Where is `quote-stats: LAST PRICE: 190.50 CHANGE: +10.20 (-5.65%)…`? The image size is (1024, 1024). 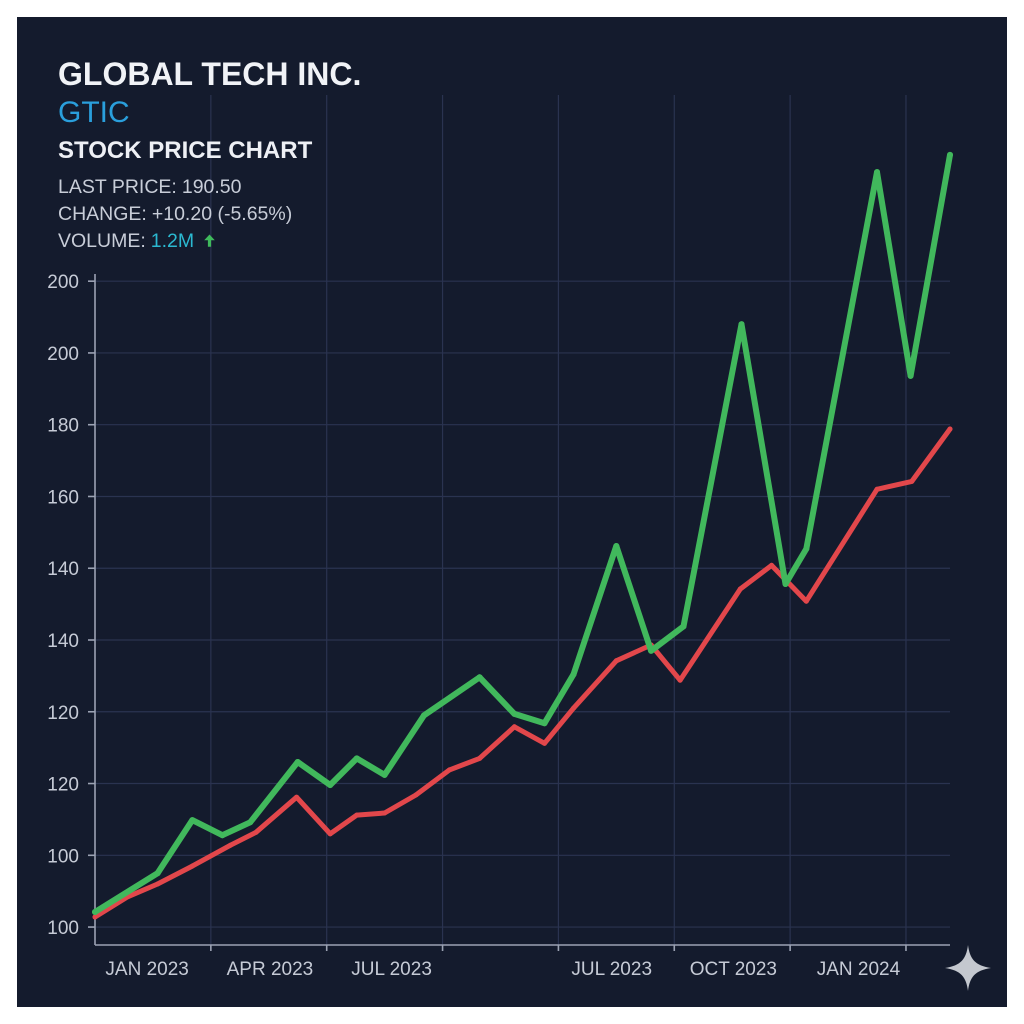 quote-stats: LAST PRICE: 190.50 CHANGE: +10.20 (-5.65%)… is located at coordinates (175, 214).